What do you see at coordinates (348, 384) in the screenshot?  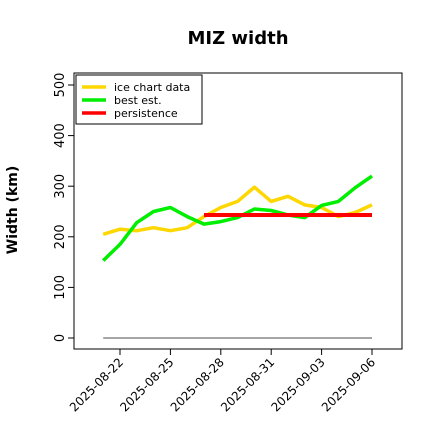 I see `x-tick-label: 2025-09-06` at bounding box center [348, 384].